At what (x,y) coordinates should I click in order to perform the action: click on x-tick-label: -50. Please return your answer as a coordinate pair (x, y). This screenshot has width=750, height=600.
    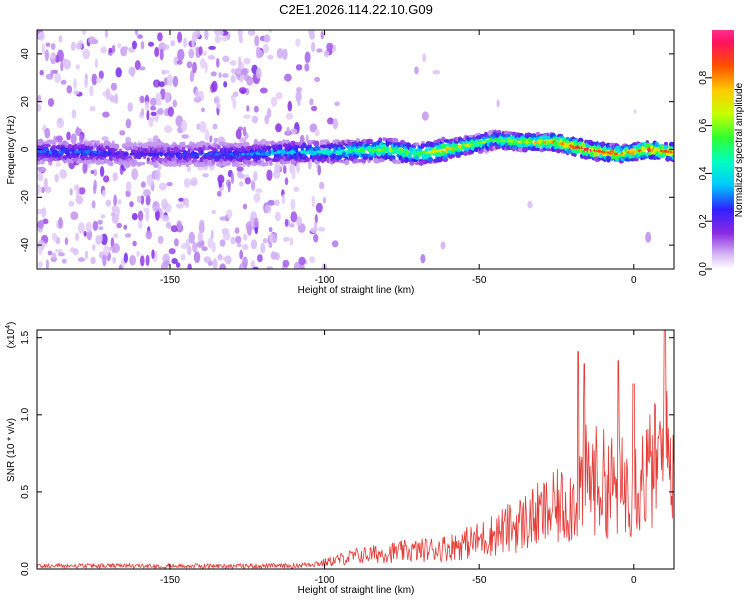
    Looking at the image, I should click on (479, 580).